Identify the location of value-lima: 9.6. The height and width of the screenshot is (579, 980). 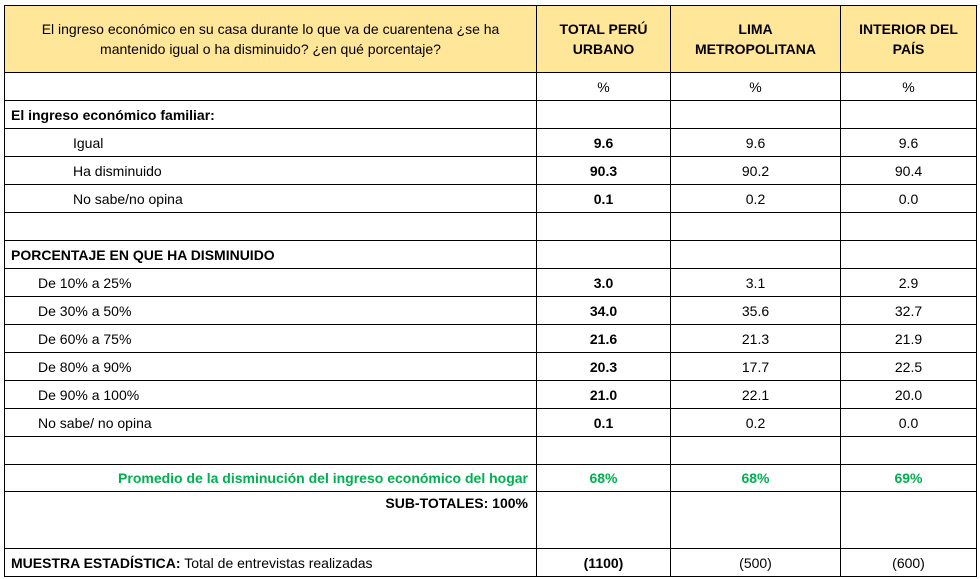
(755, 142).